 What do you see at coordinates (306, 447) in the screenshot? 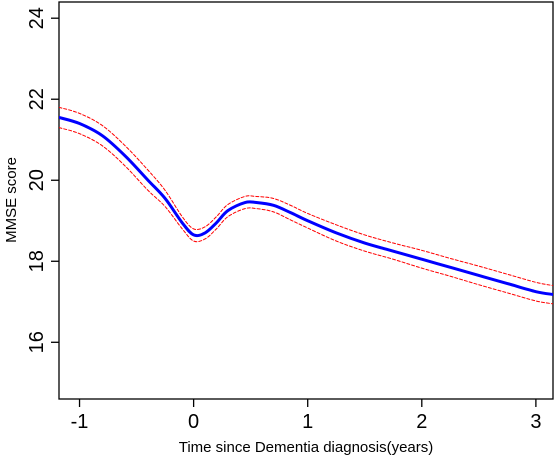
I see `x-axis-title: Time since Dementia diagnosis(years)` at bounding box center [306, 447].